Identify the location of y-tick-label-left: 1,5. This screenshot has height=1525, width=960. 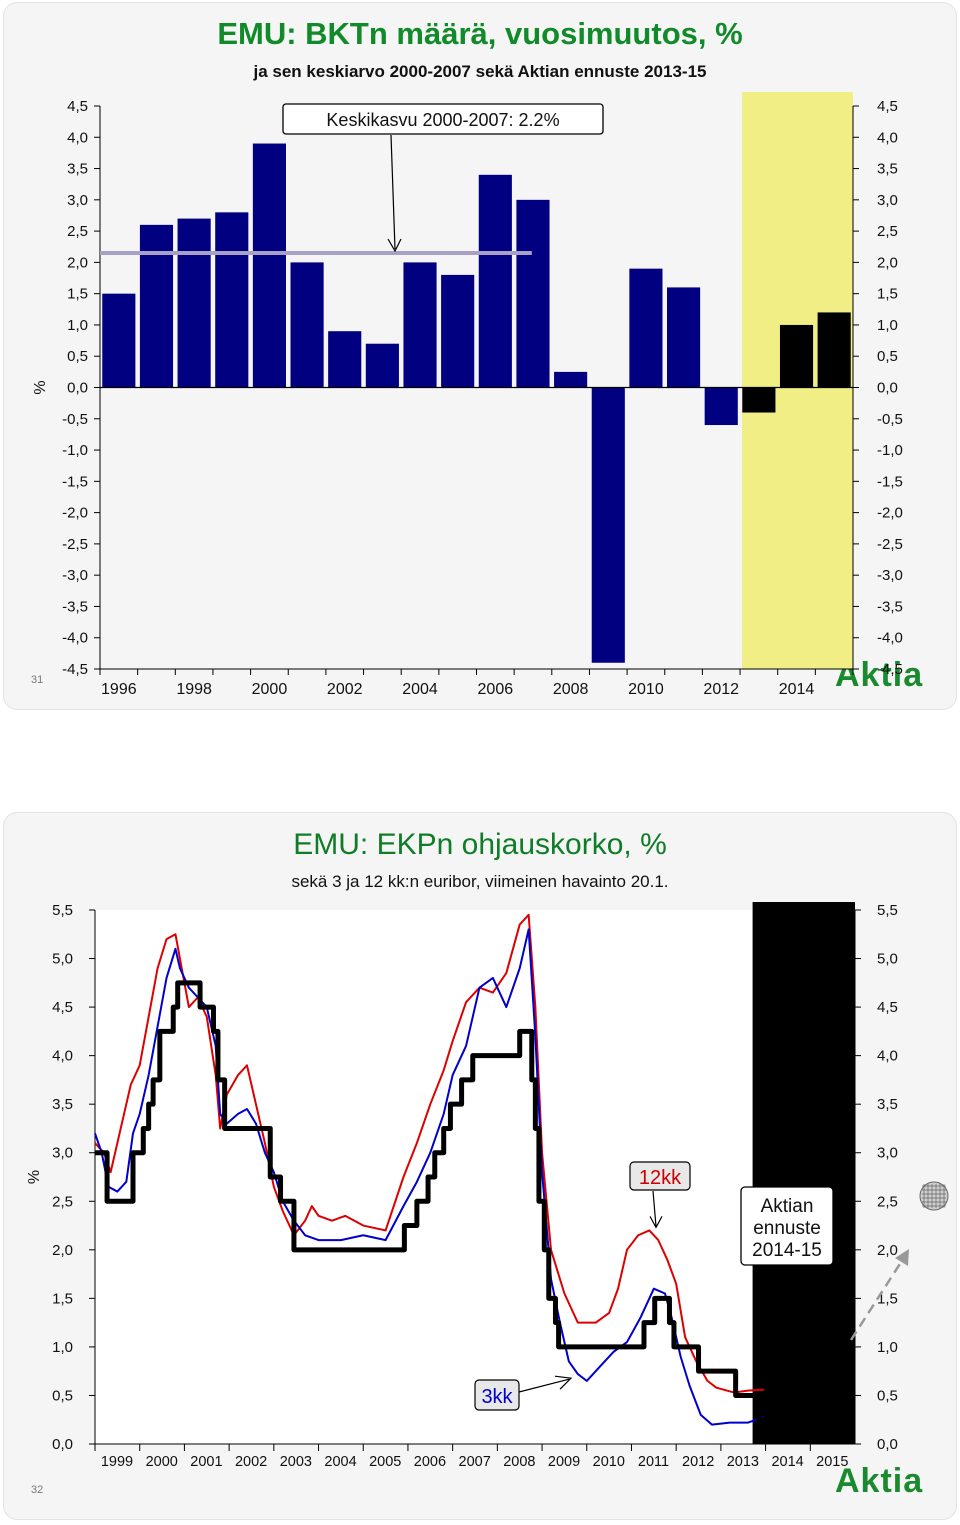
(62, 1298).